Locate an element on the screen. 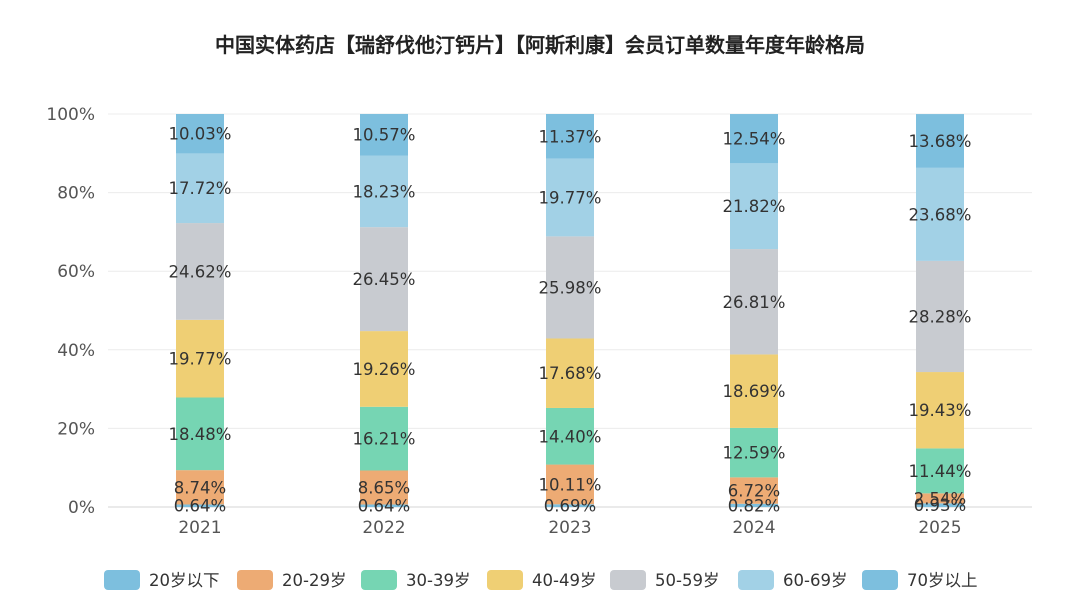  segment-value-label: 18.23% is located at coordinates (384, 191).